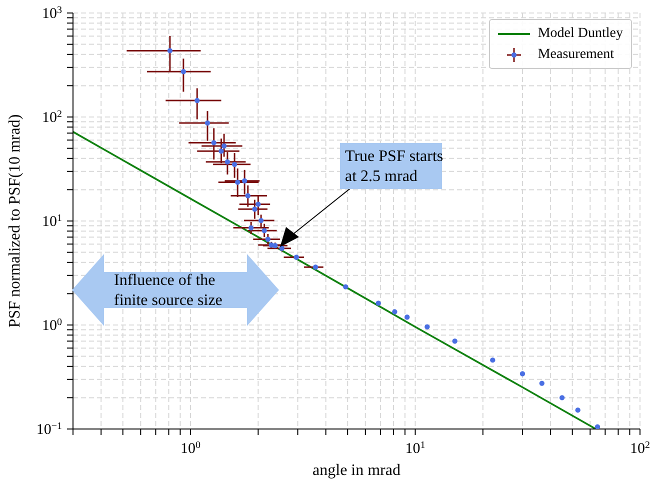 This screenshot has height=481, width=654. What do you see at coordinates (356, 470) in the screenshot?
I see `x-axis-title: angle in mrad` at bounding box center [356, 470].